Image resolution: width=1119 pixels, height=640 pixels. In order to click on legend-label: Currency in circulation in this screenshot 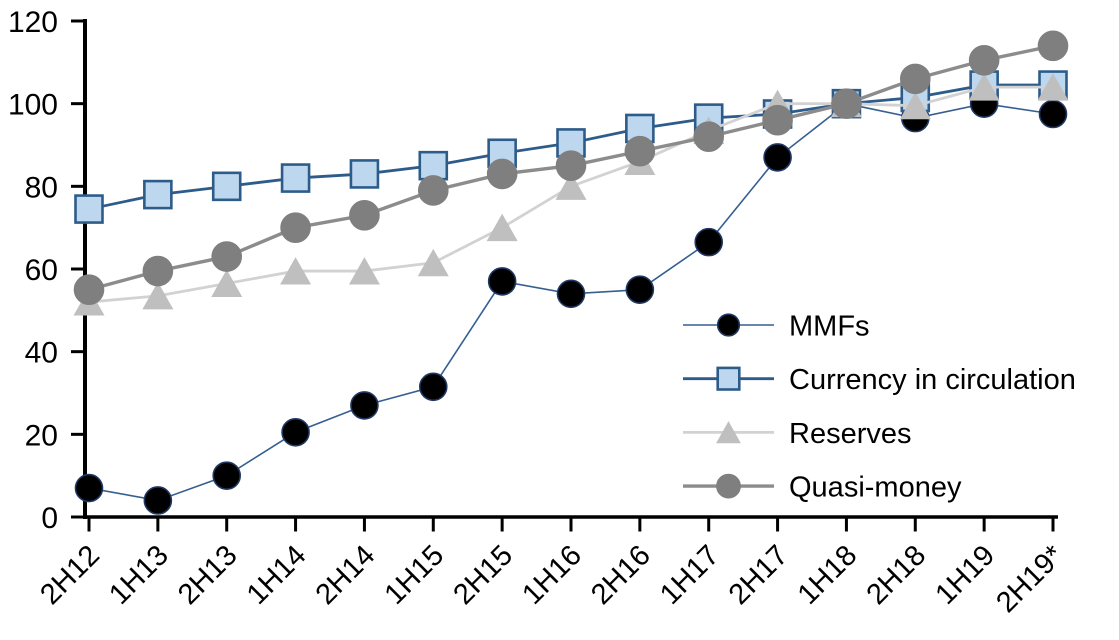, I will do `click(932, 380)`.